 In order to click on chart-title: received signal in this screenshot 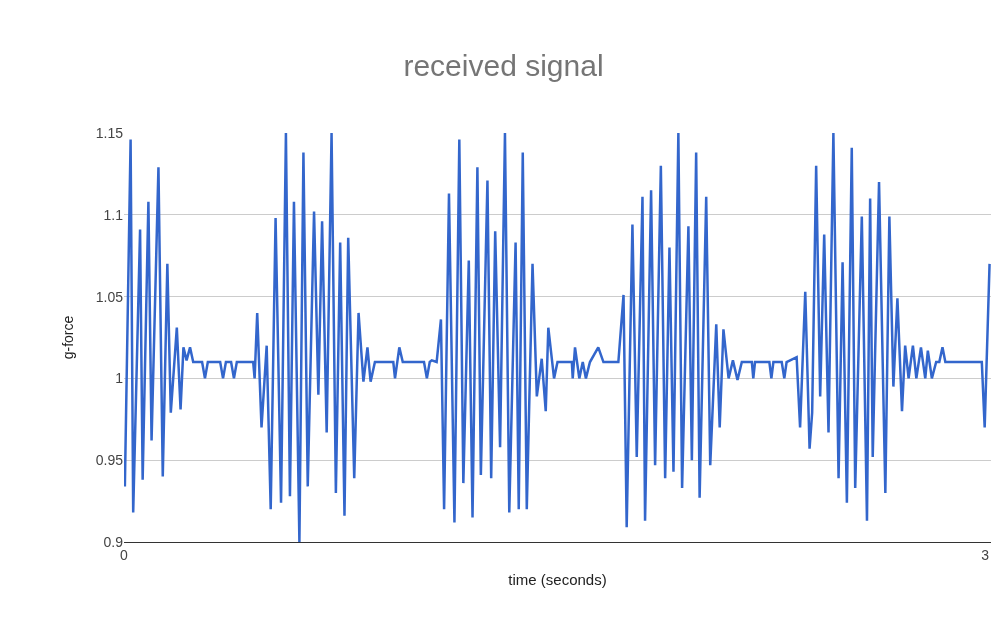, I will do `click(503, 66)`.